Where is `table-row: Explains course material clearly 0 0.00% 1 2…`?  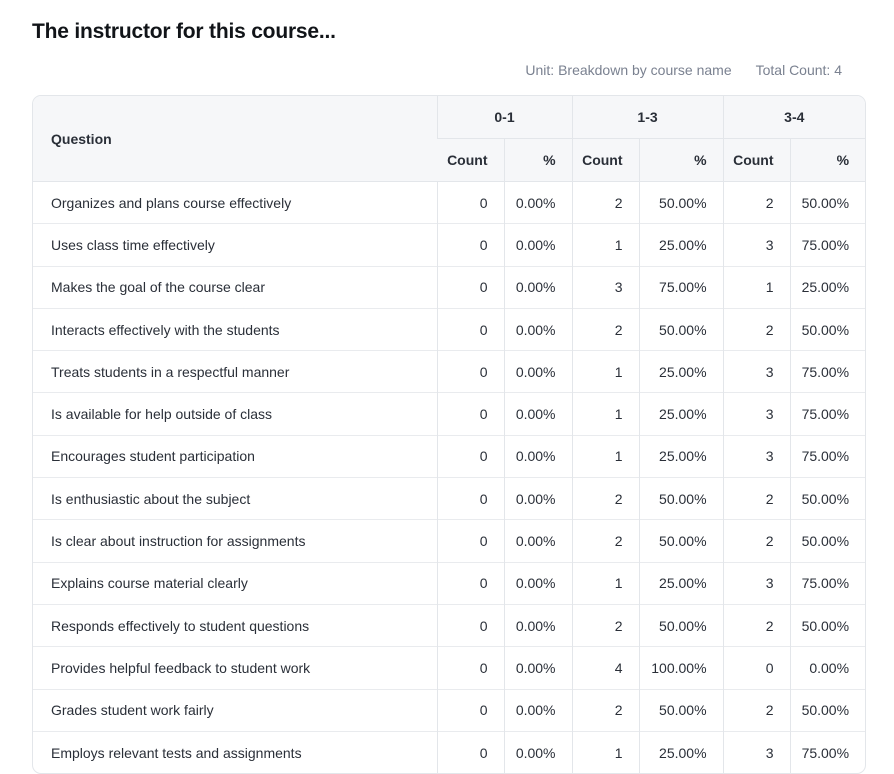
table-row: Explains course material clearly 0 0.00% 1 2… is located at coordinates (449, 583).